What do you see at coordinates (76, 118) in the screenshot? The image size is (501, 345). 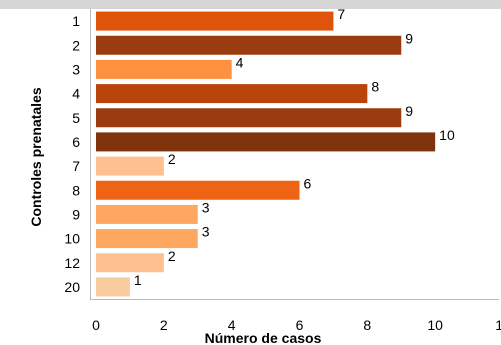 I see `y-tick-label-5: 5` at bounding box center [76, 118].